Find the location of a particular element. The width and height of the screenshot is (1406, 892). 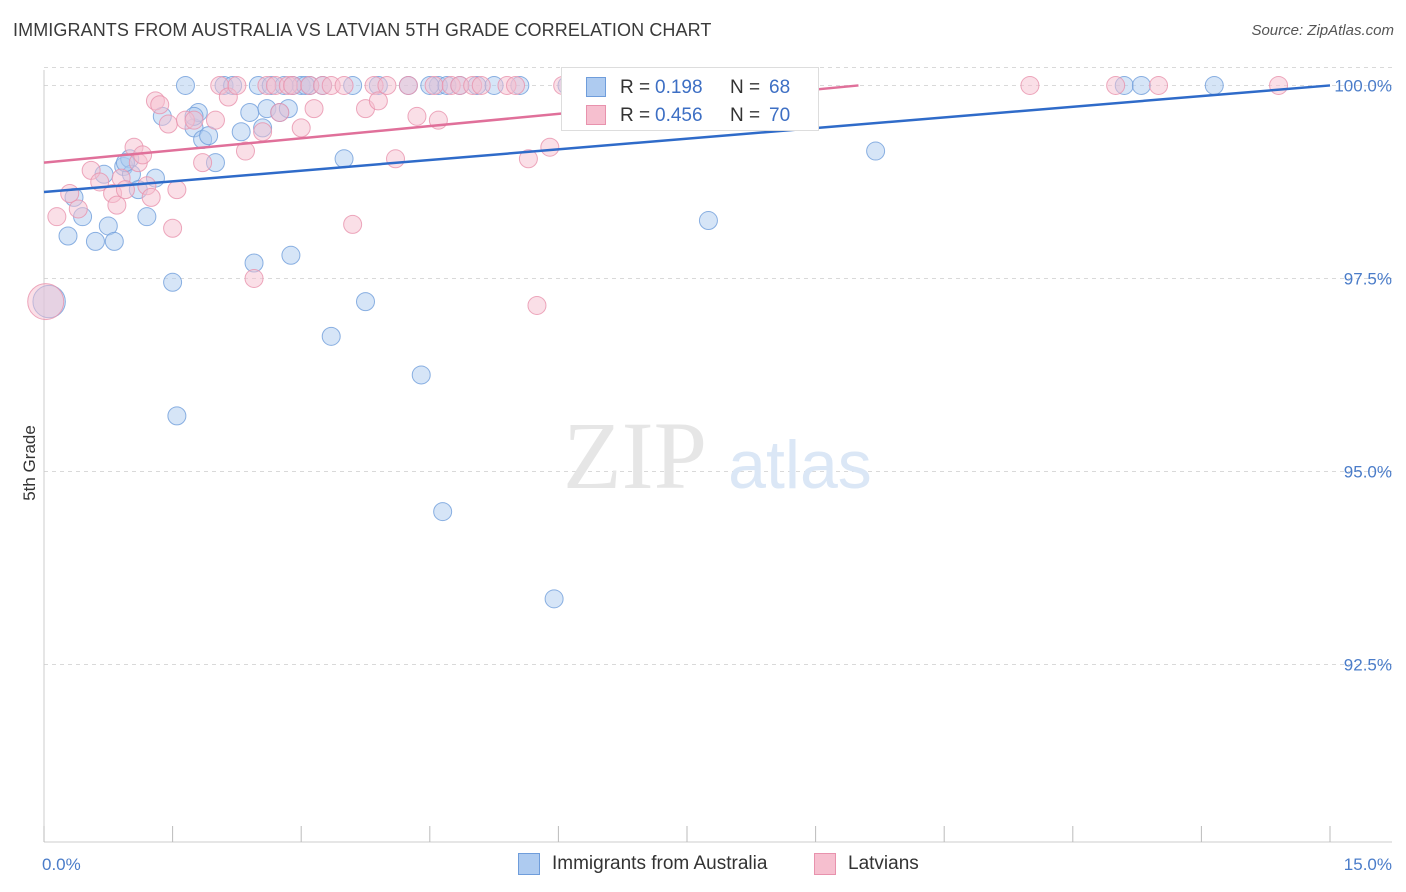

trendline-australia is located at coordinates (687, 139).